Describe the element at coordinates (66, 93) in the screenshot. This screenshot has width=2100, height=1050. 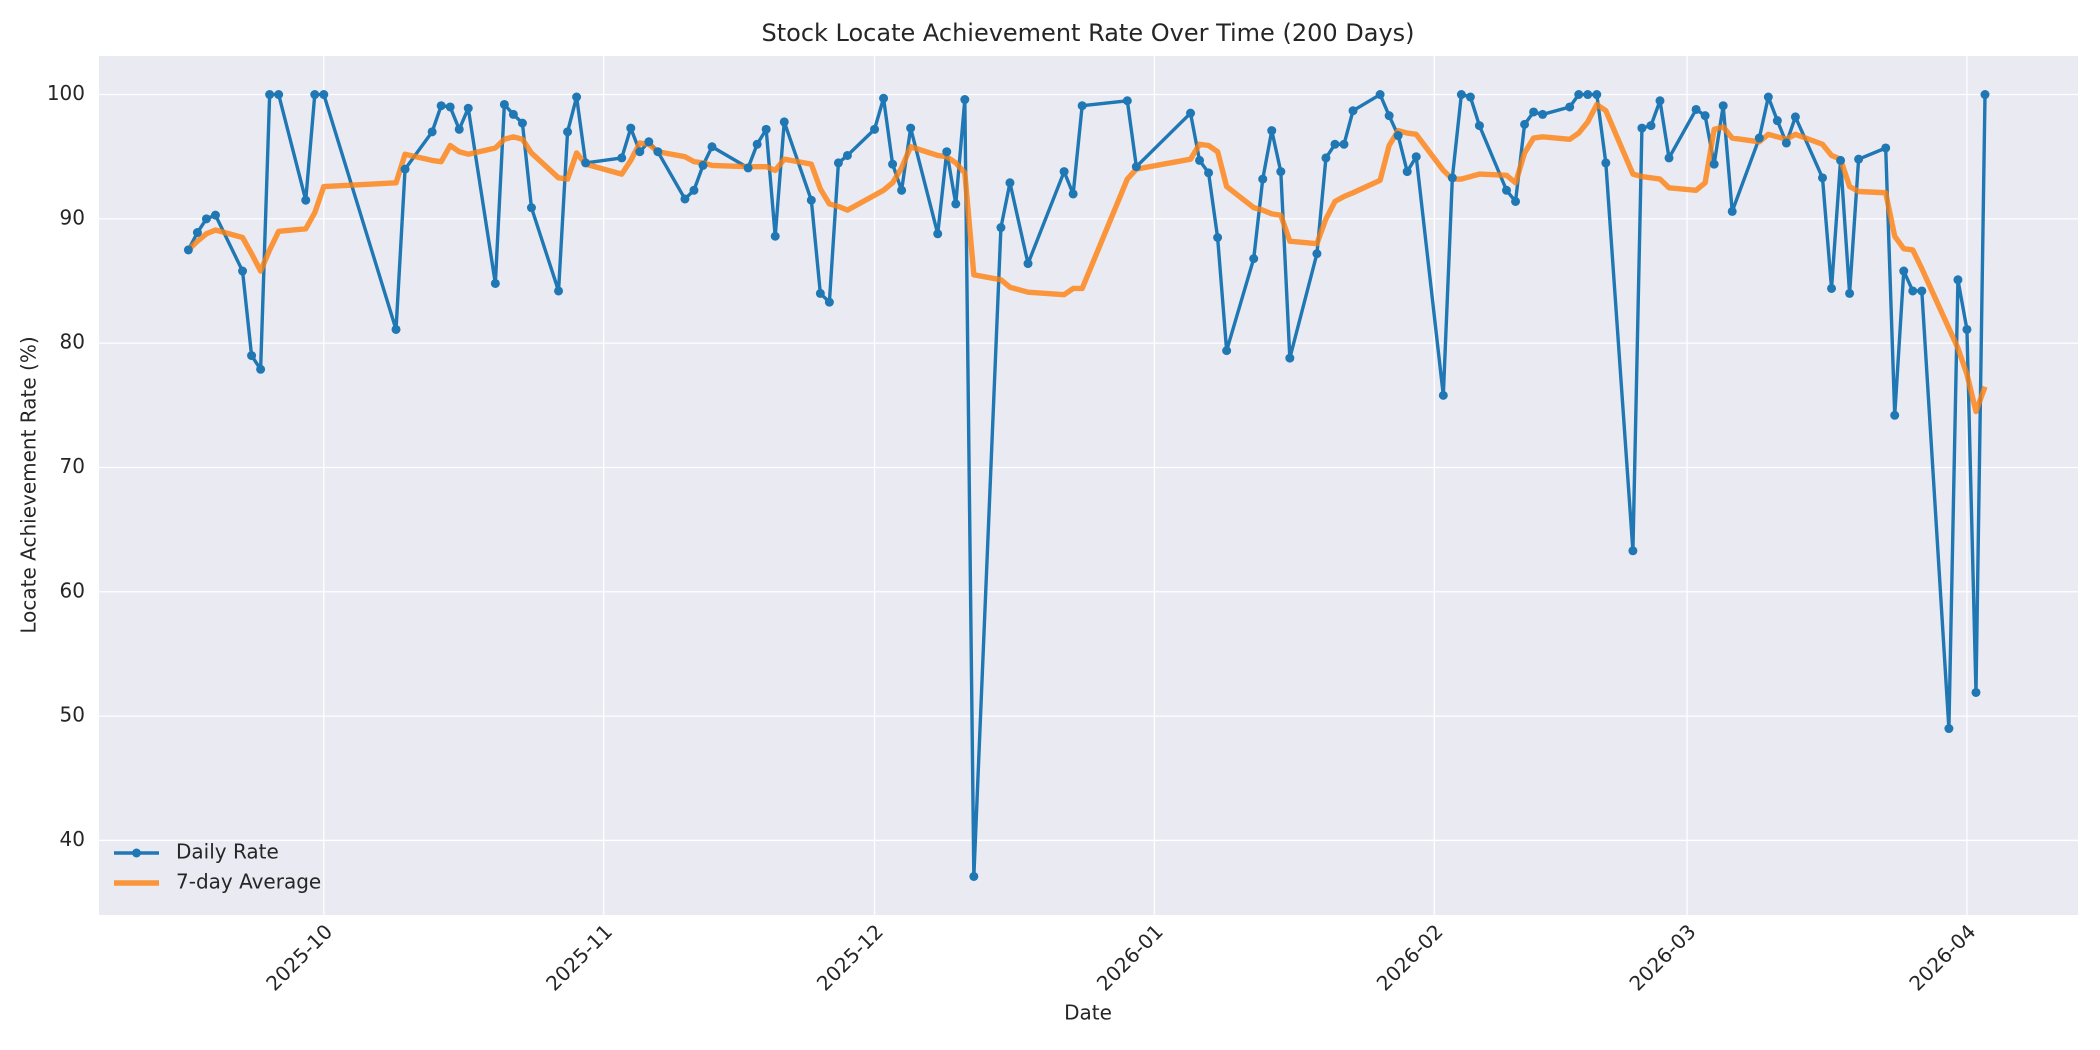
I see `y-tick-label: 100` at that location.